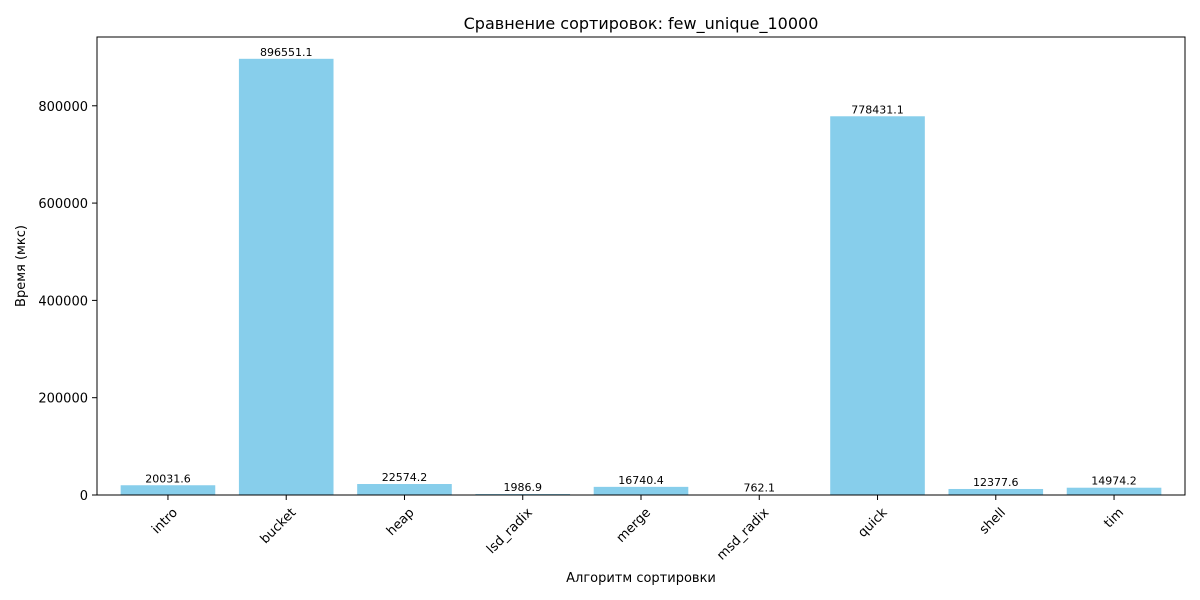  What do you see at coordinates (63, 204) in the screenshot?
I see `y-tick-label-3: 600000` at bounding box center [63, 204].